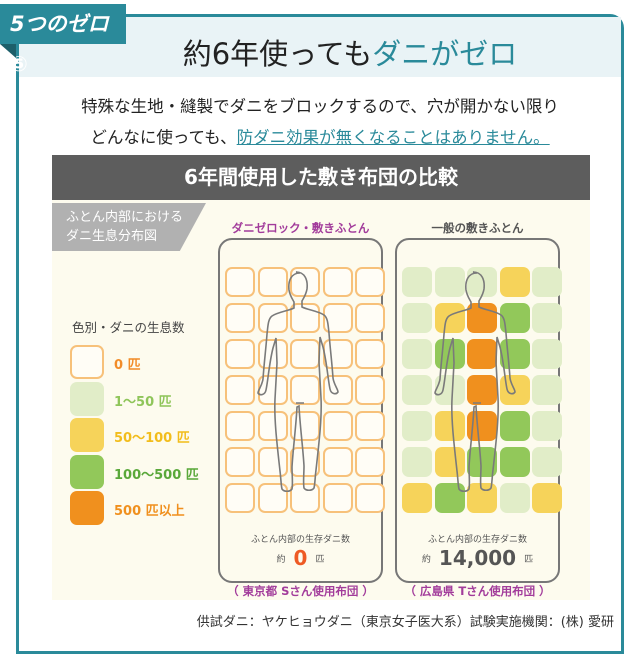 The width and height of the screenshot is (640, 654). Describe the element at coordinates (163, 137) in the screenshot. I see `description-prefix: どんなに使っても、` at that location.